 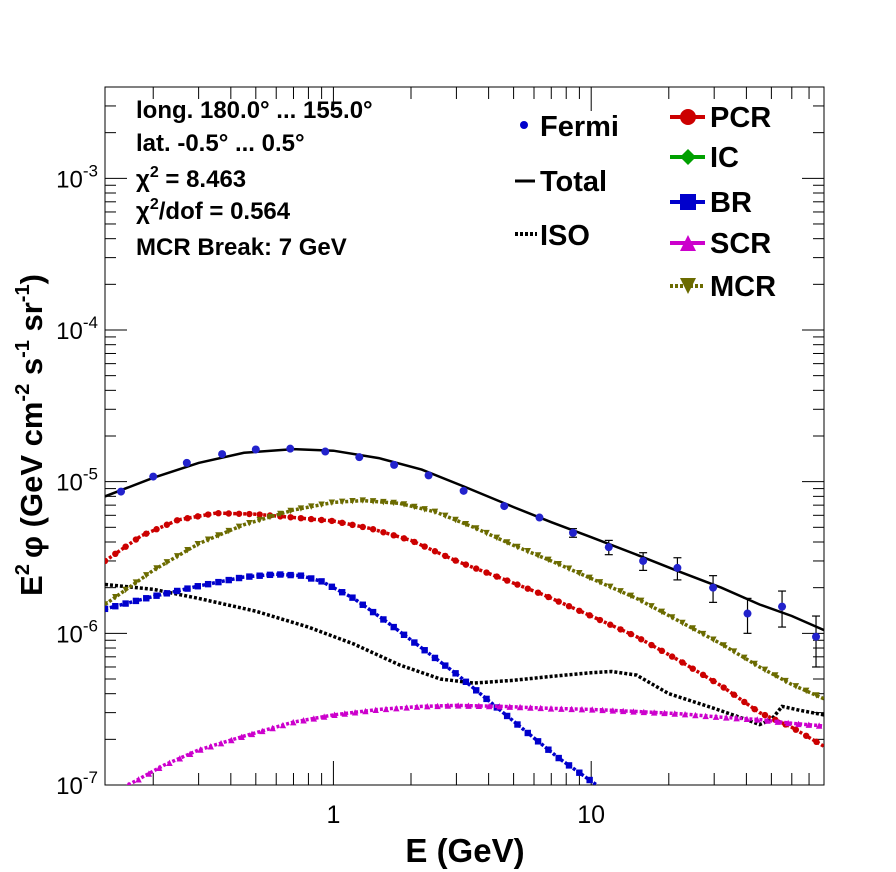 What do you see at coordinates (743, 287) in the screenshot?
I see `legend-mcr-label: MCR` at bounding box center [743, 287].